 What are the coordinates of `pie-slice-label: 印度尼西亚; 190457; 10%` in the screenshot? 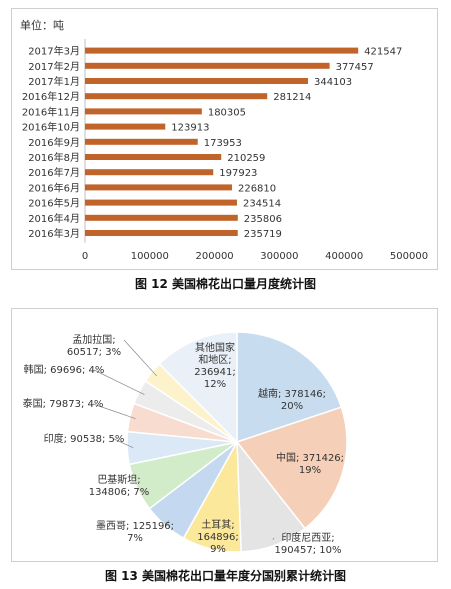 It's located at (308, 543).